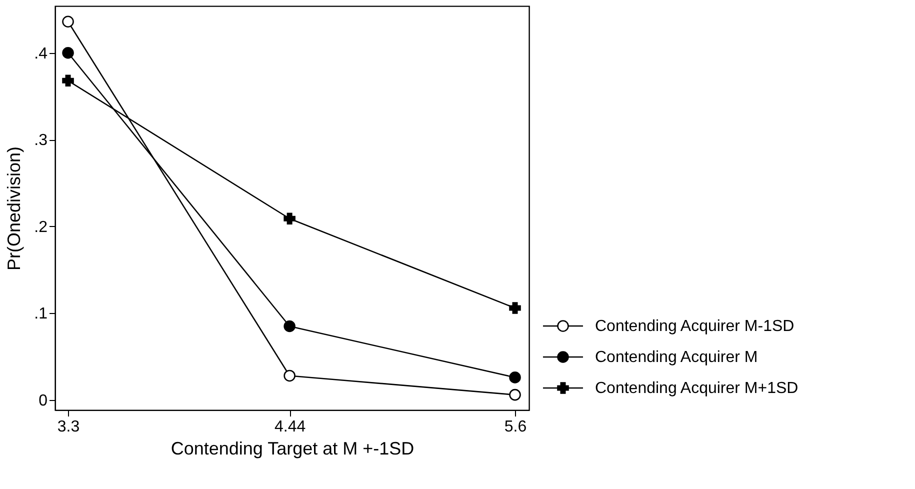 The image size is (915, 489). I want to click on y-tick-label: 0, so click(43, 401).